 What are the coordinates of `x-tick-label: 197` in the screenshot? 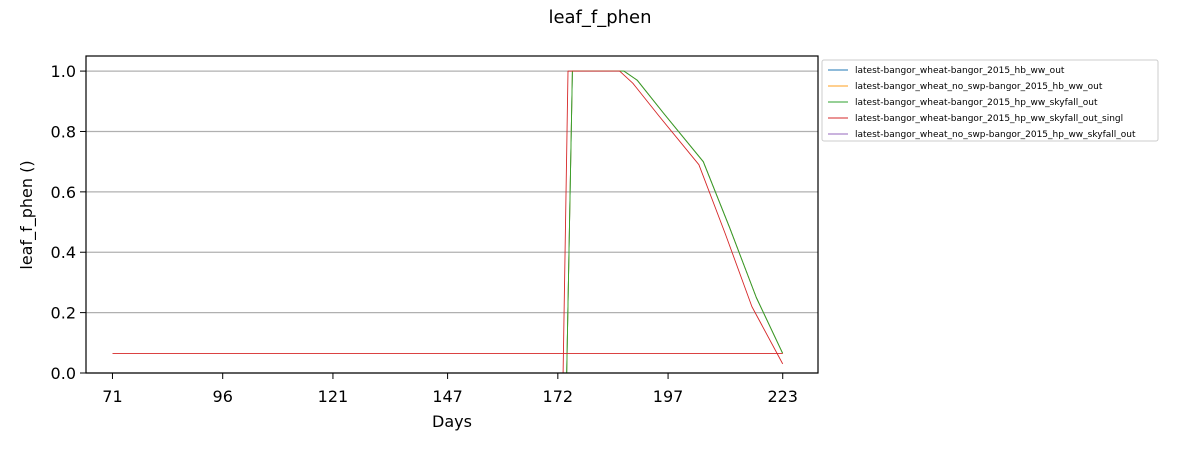 It's located at (668, 396).